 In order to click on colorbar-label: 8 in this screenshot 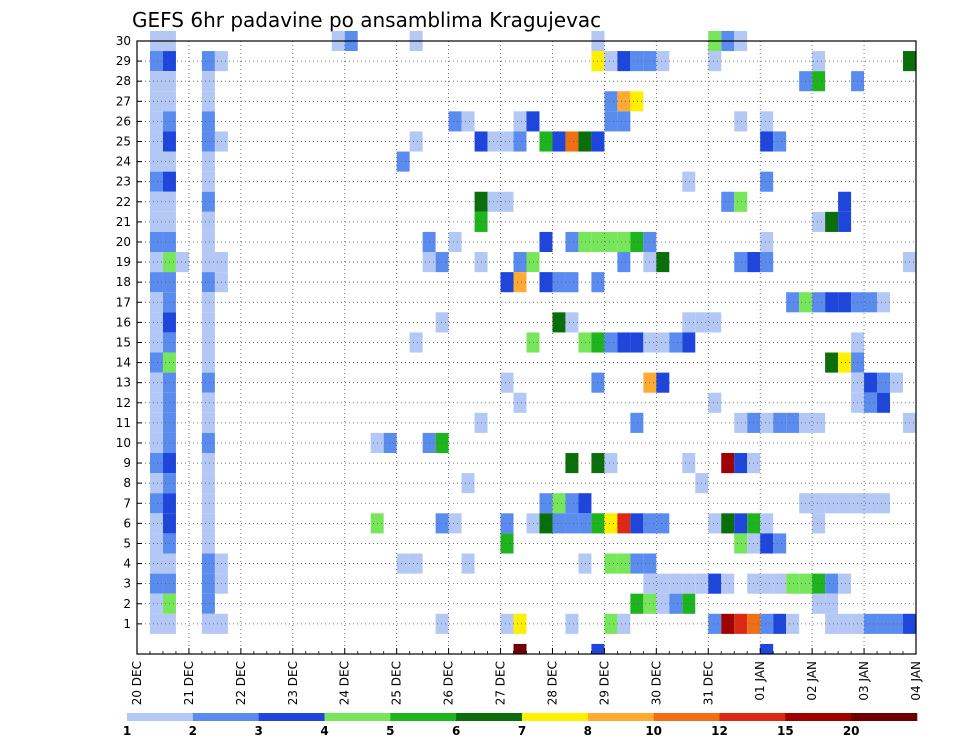, I will do `click(588, 731)`.